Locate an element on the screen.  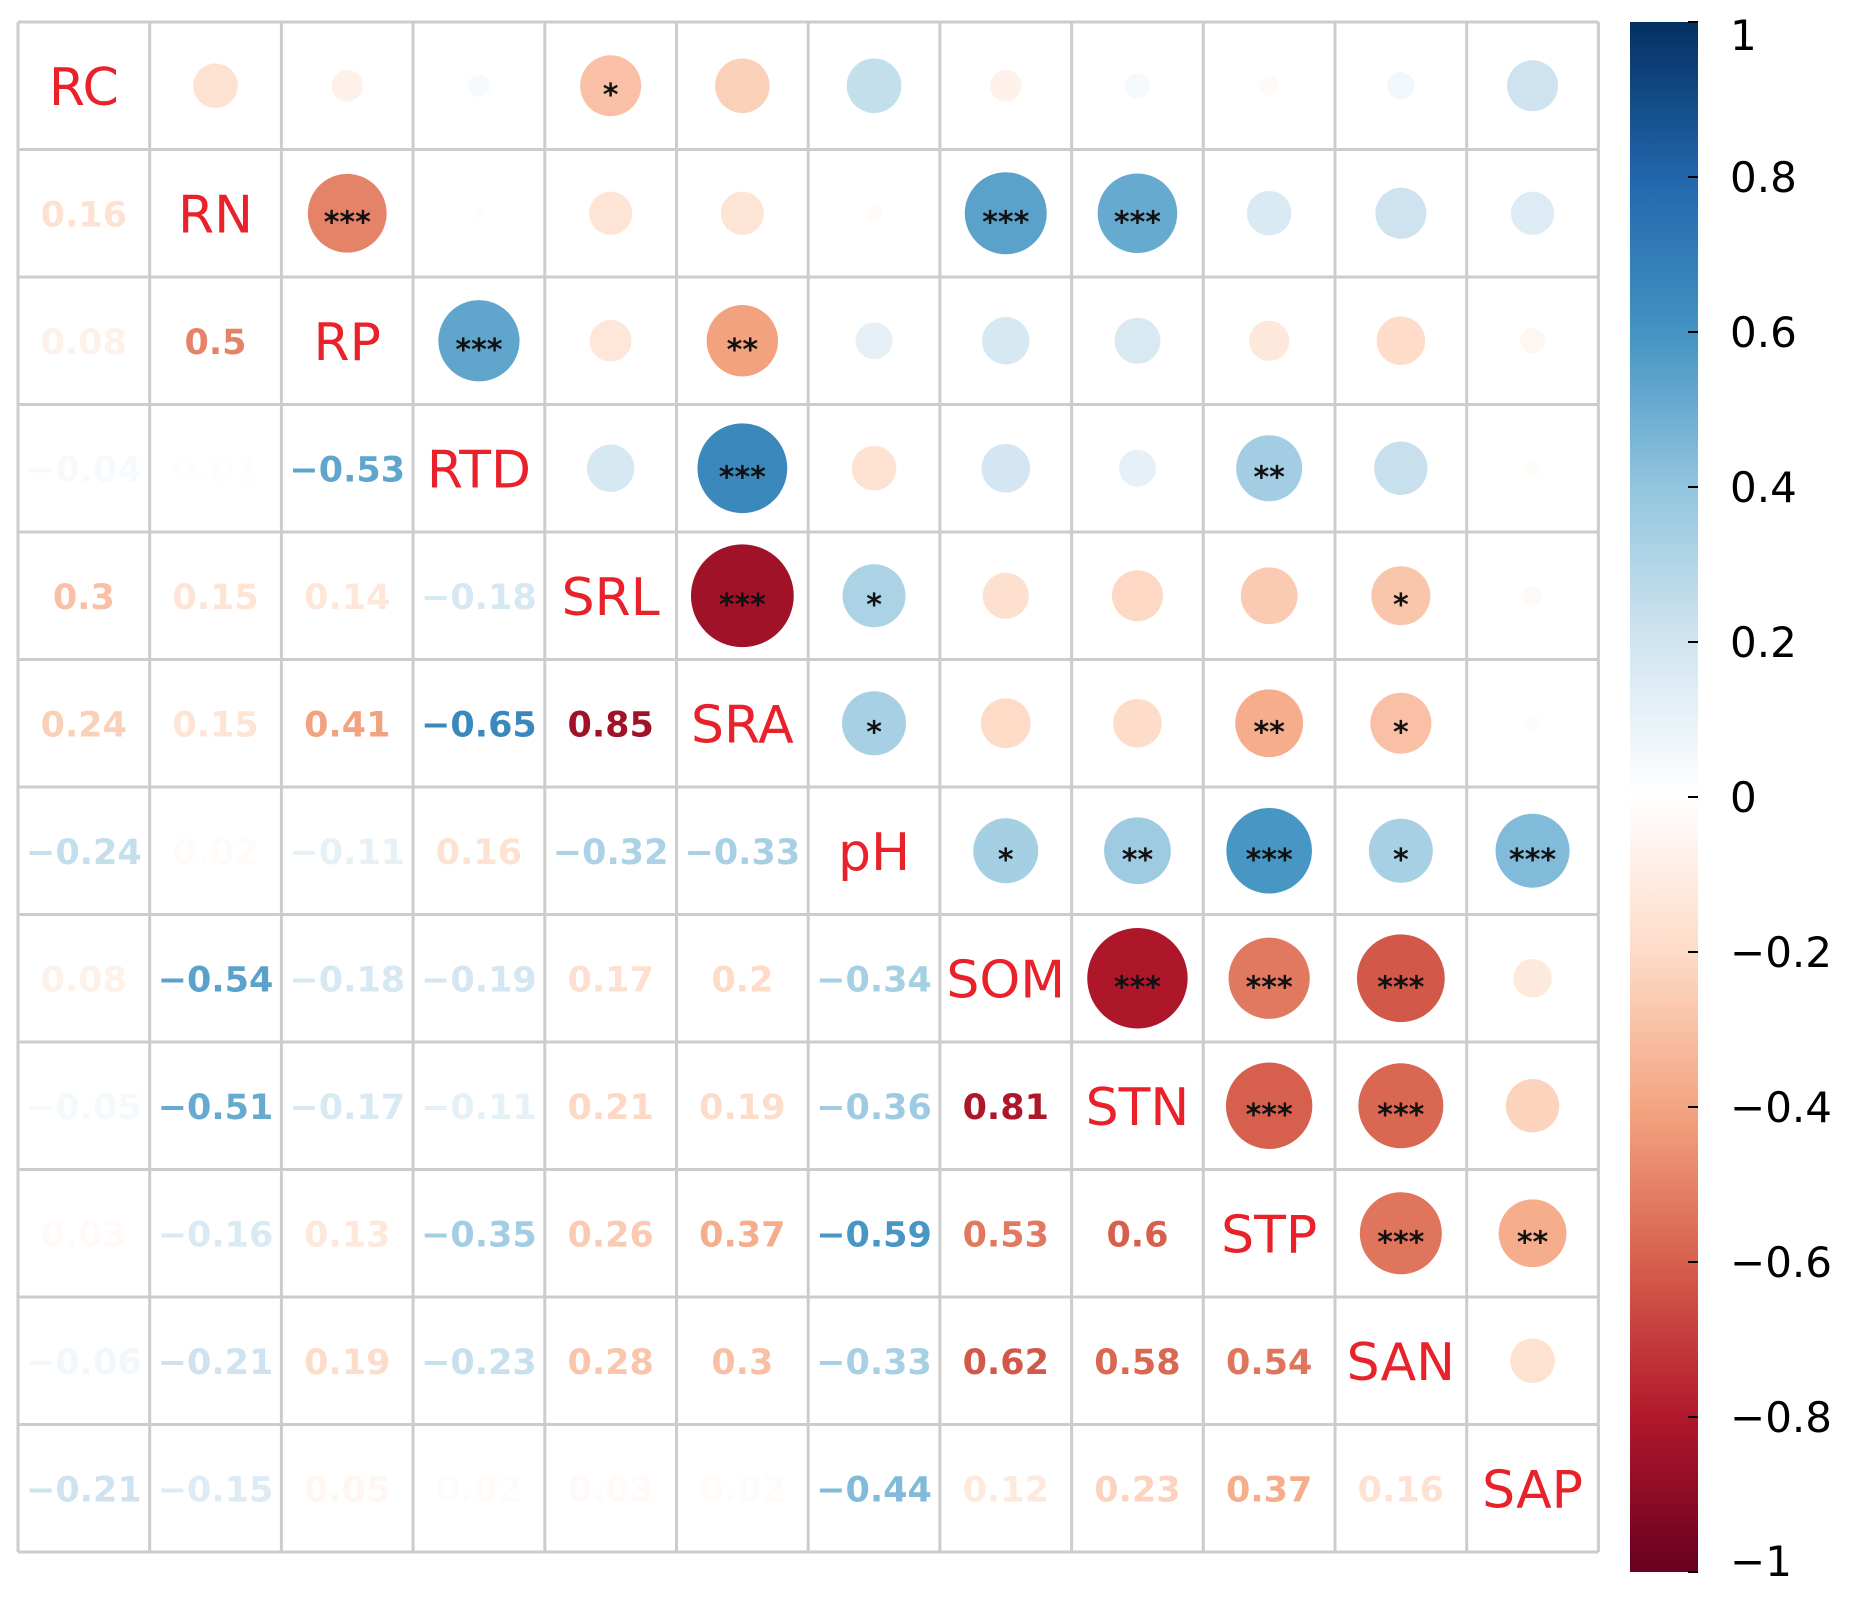
correlation-value-label: −0.36 is located at coordinates (874, 1108).